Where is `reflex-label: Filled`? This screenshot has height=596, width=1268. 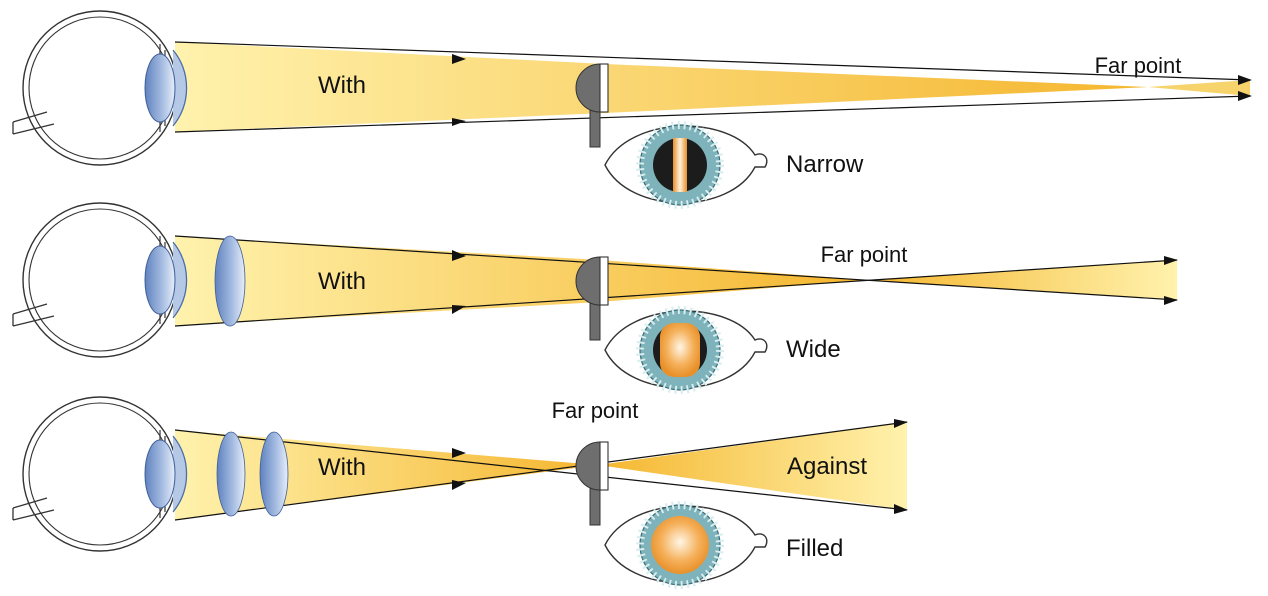 reflex-label: Filled is located at coordinates (814, 548).